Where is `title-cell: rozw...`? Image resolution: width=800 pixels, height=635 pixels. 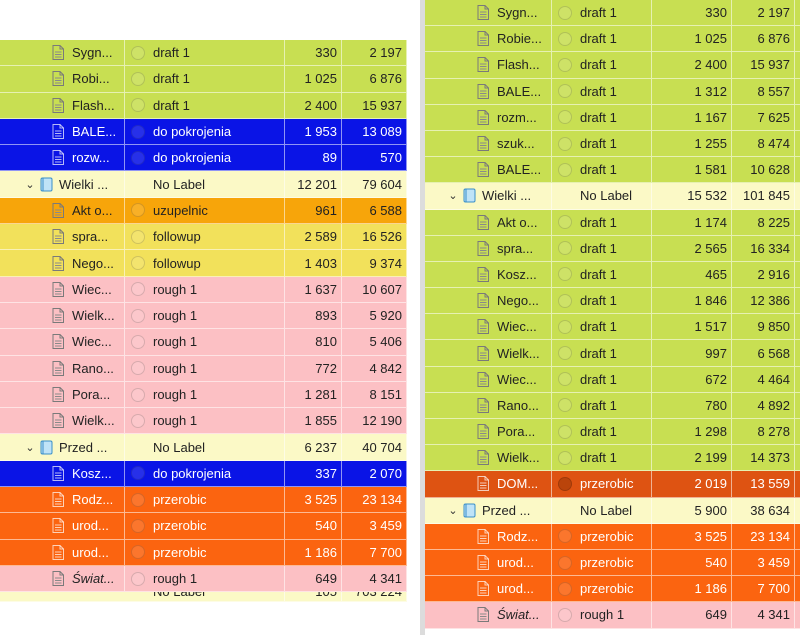
title-cell: rozw... is located at coordinates (62, 158).